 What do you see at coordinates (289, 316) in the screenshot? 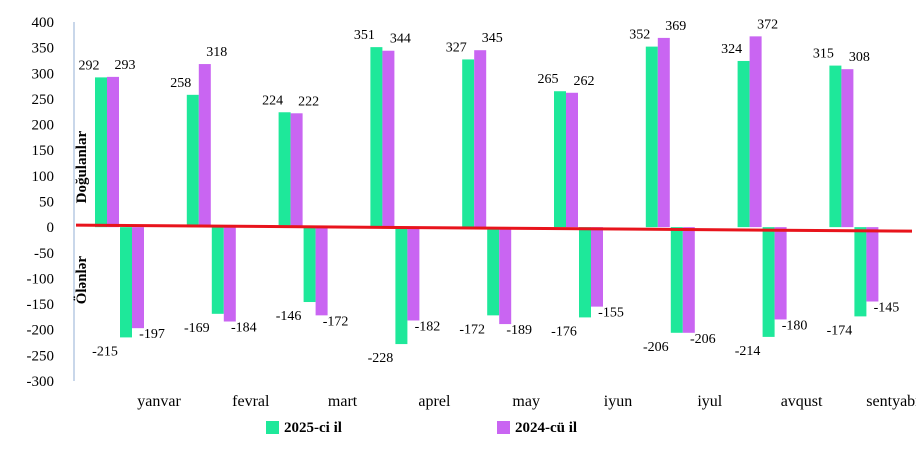
I see `data-label-negative: -146` at bounding box center [289, 316].